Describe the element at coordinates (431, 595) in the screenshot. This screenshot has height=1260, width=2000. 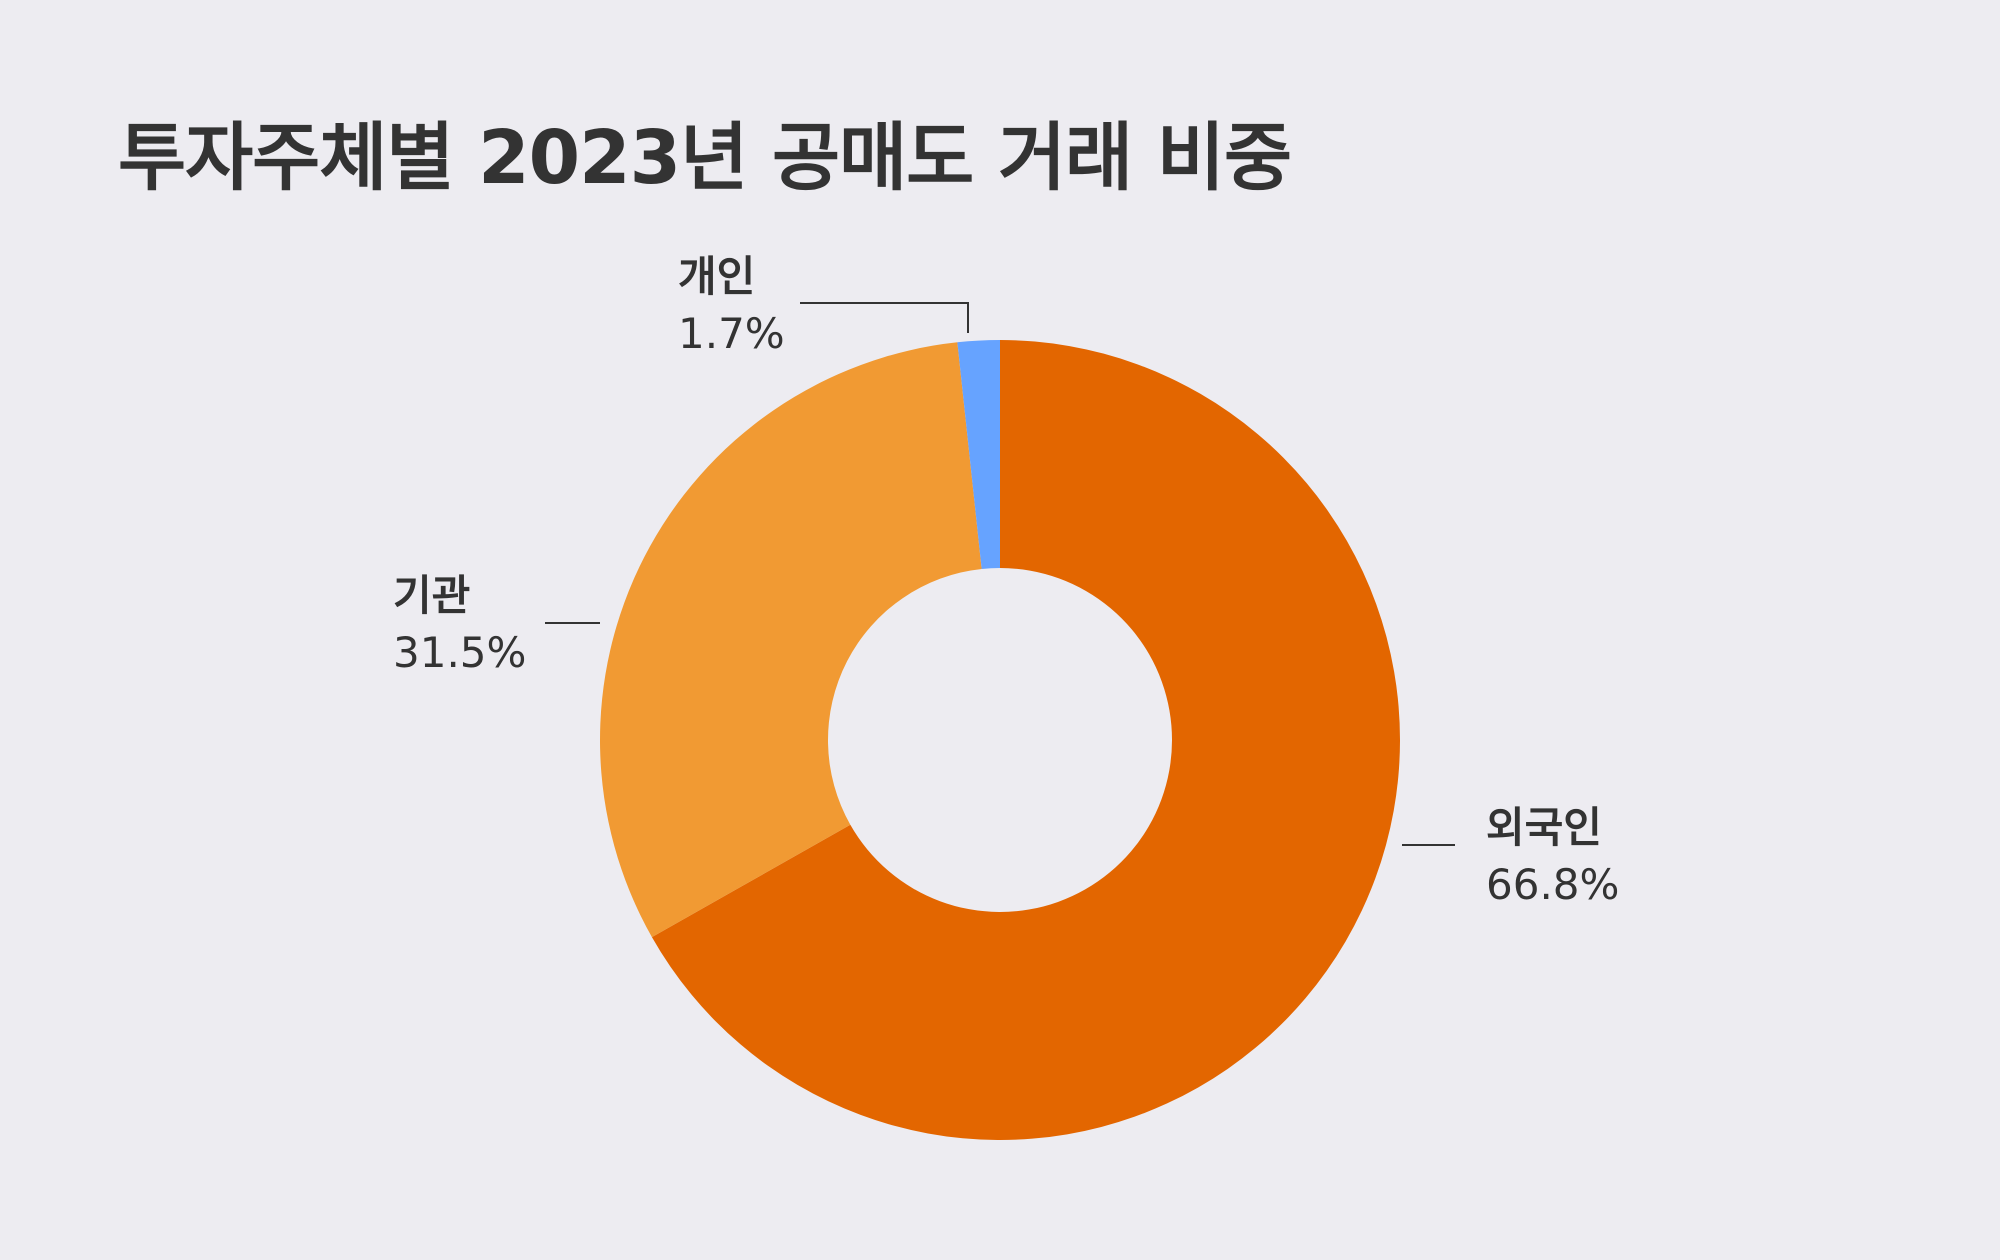
I see `slice-label-2: 기관` at that location.